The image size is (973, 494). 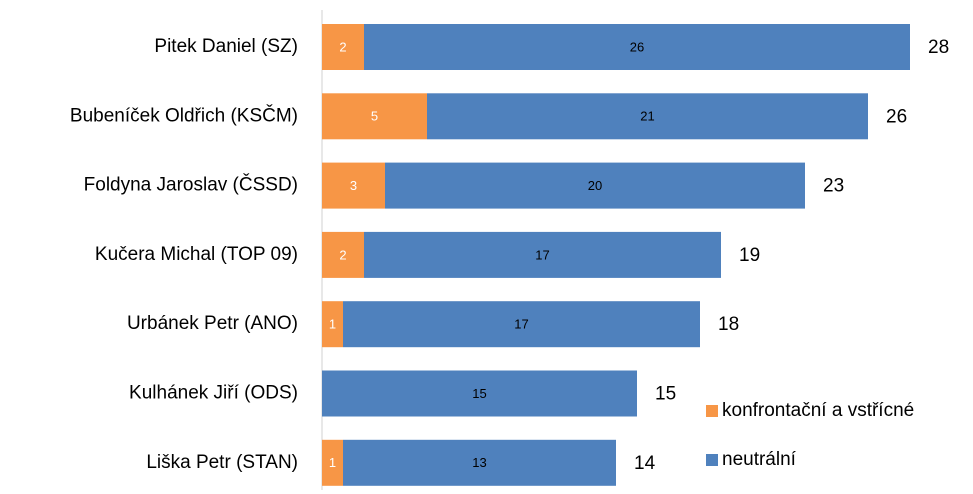 What do you see at coordinates (728, 324) in the screenshot?
I see `total-label: 18` at bounding box center [728, 324].